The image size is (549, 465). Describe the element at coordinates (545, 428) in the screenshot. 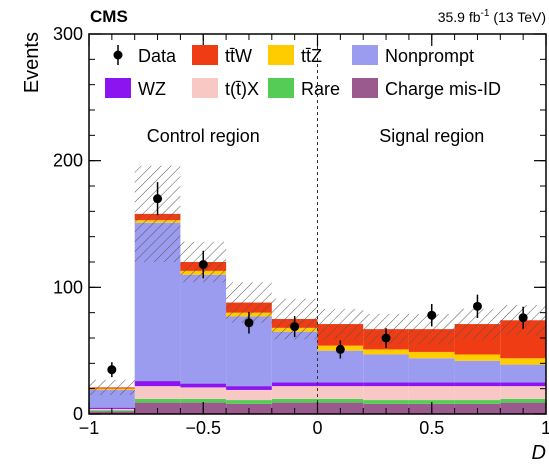

I see `x-tick-label-4: 1` at that location.